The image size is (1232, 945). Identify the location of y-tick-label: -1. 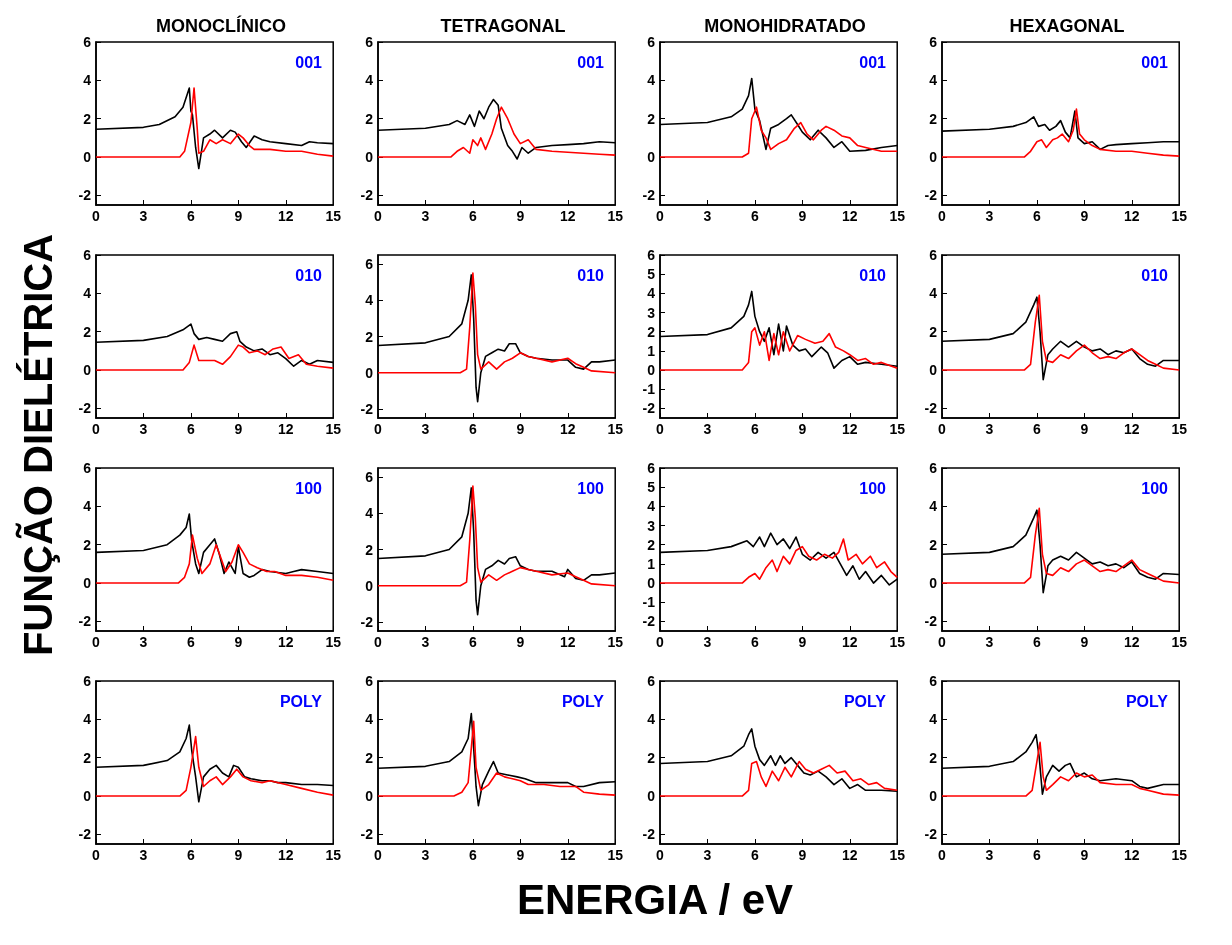
(649, 389).